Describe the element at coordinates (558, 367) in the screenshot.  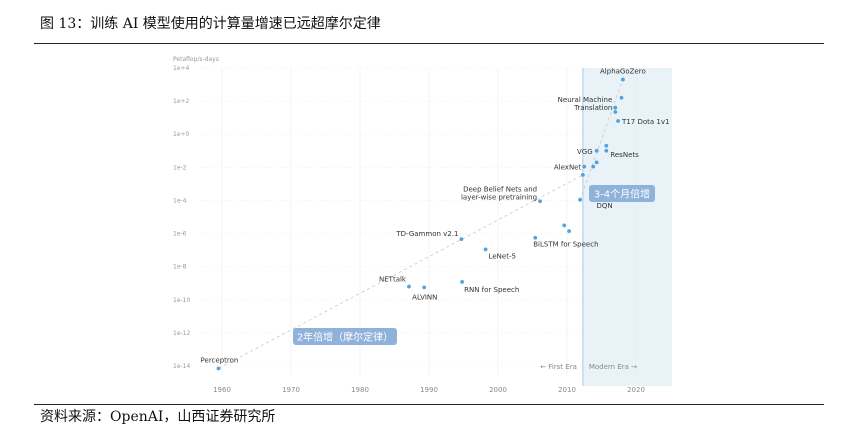
I see `first-era-label: ← First Era` at that location.